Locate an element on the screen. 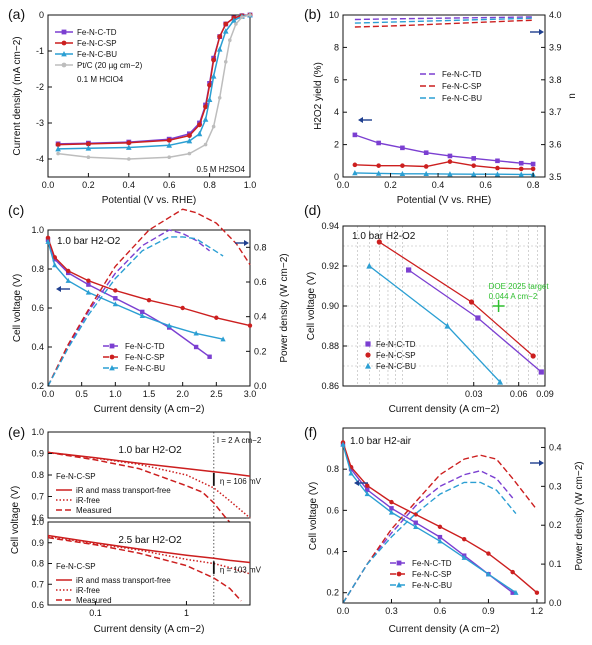 The height and width of the screenshot is (645, 592). panel-f-x-axis-label: Current density (A cm−2) is located at coordinates (444, 629).